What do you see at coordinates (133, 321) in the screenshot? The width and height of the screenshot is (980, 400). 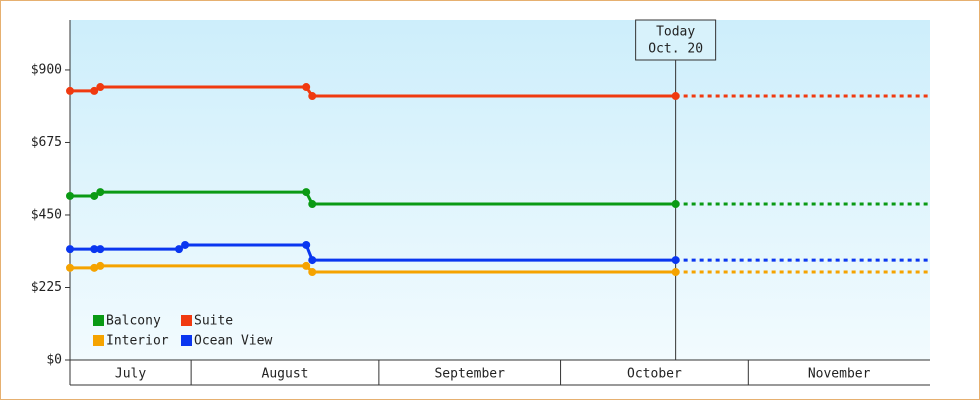 I see `legend-label: Balcony` at bounding box center [133, 321].